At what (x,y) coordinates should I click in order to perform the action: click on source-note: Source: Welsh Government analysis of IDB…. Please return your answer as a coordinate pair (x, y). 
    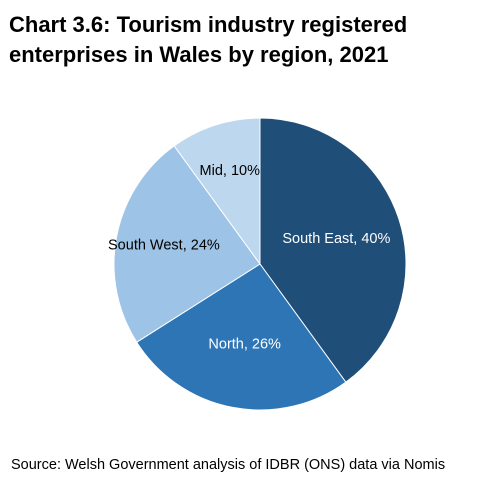
    Looking at the image, I should click on (228, 465).